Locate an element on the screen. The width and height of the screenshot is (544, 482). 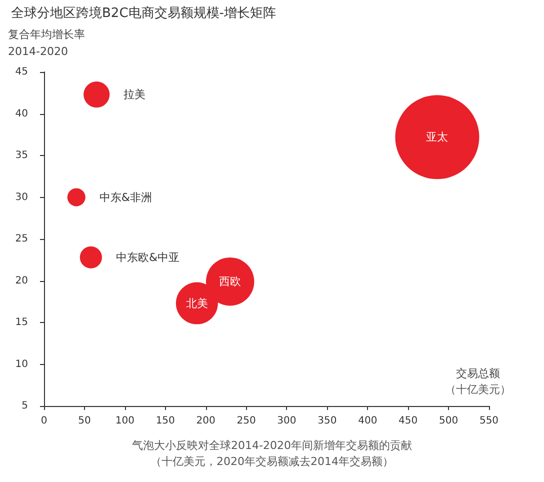
x-tick-label: 550 is located at coordinates (489, 421).